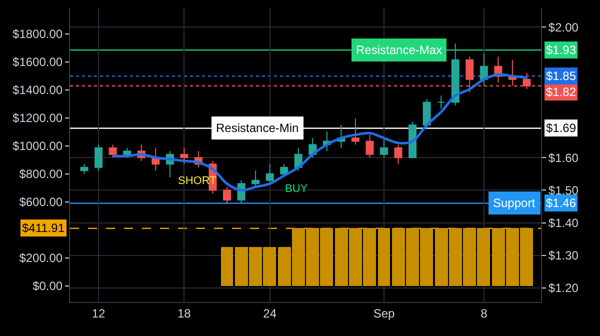  What do you see at coordinates (37, 118) in the screenshot?
I see `y-tick-label: $1200.00` at bounding box center [37, 118].